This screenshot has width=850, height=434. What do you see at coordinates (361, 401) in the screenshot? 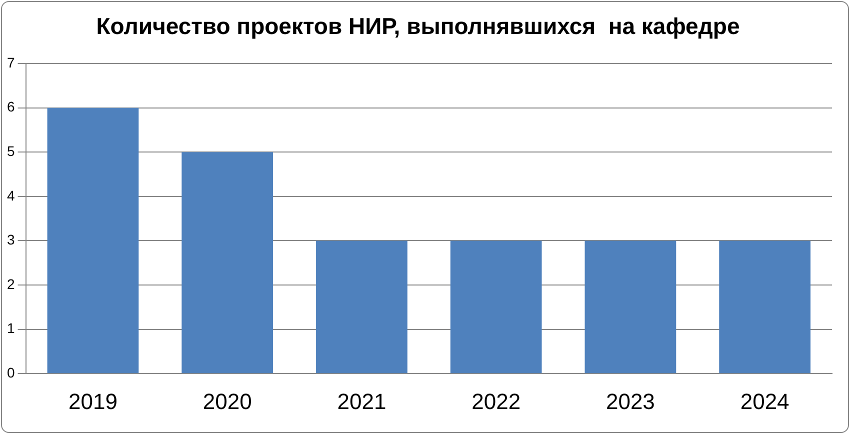
I see `x-tick-label: 2021` at bounding box center [361, 401].